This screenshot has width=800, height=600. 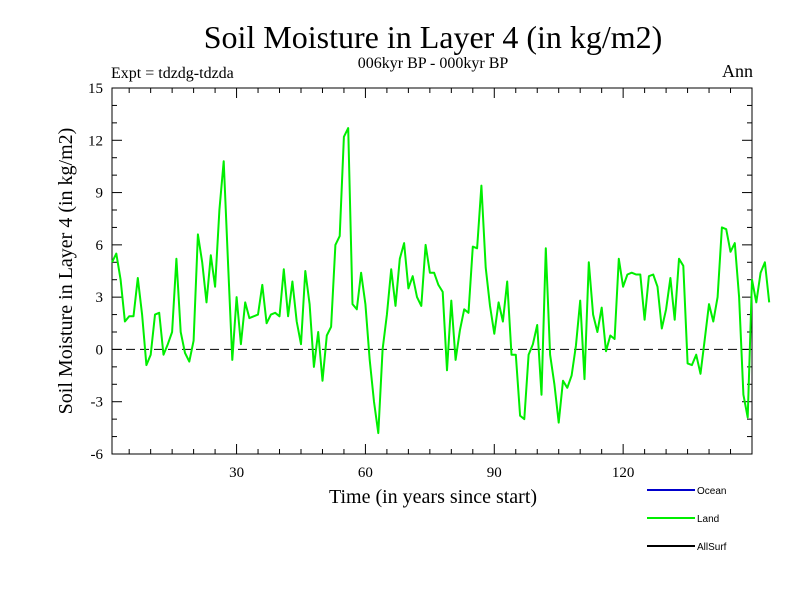 What do you see at coordinates (100, 194) in the screenshot?
I see `y-tick-label: 9` at bounding box center [100, 194].